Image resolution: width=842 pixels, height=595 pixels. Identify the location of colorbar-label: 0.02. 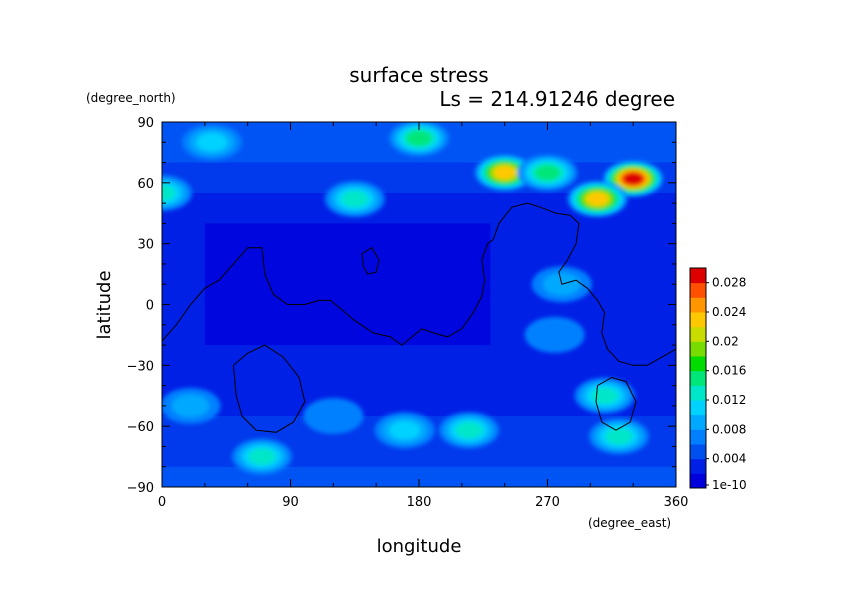
(725, 341).